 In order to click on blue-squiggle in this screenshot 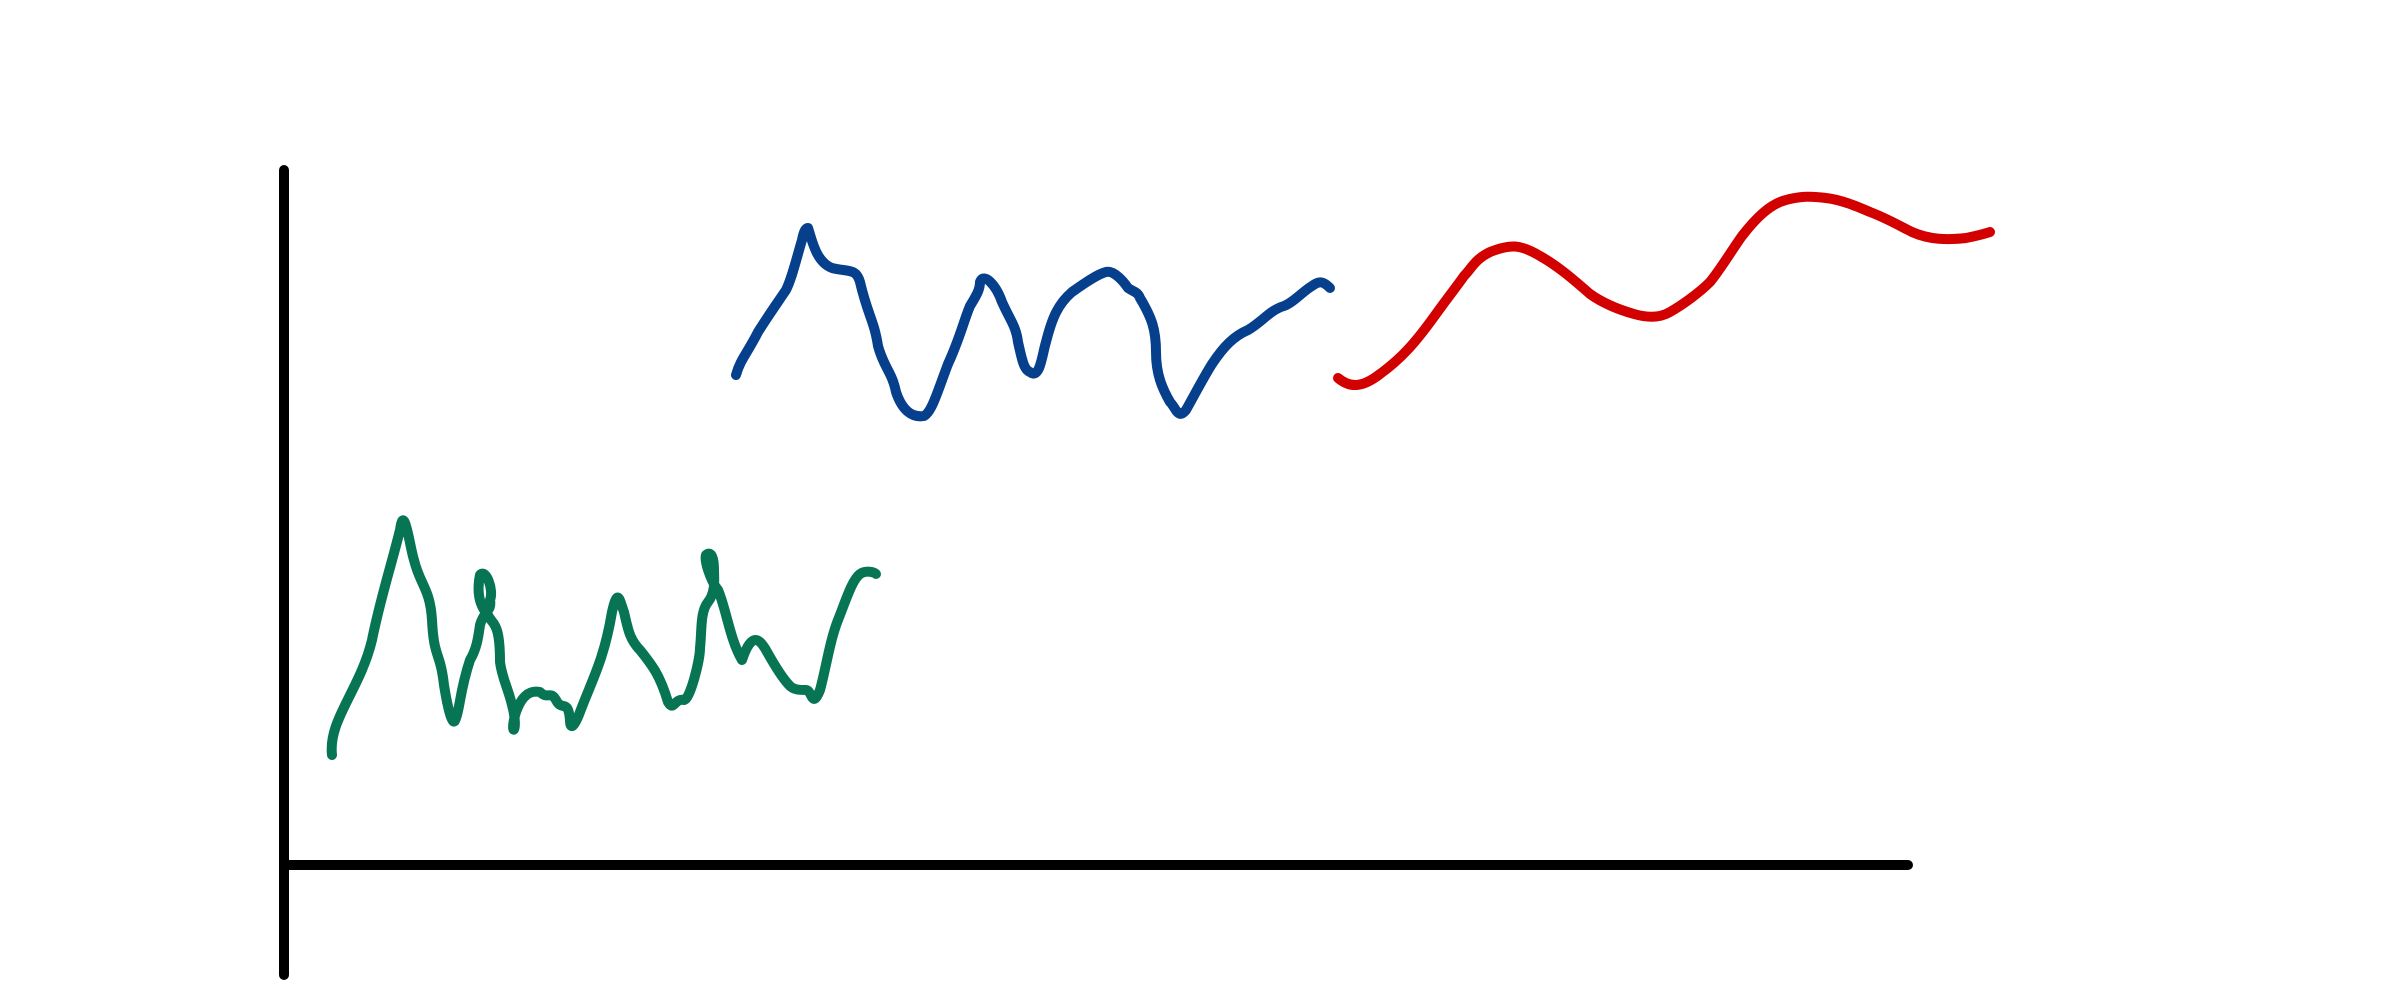, I will do `click(1033, 322)`.